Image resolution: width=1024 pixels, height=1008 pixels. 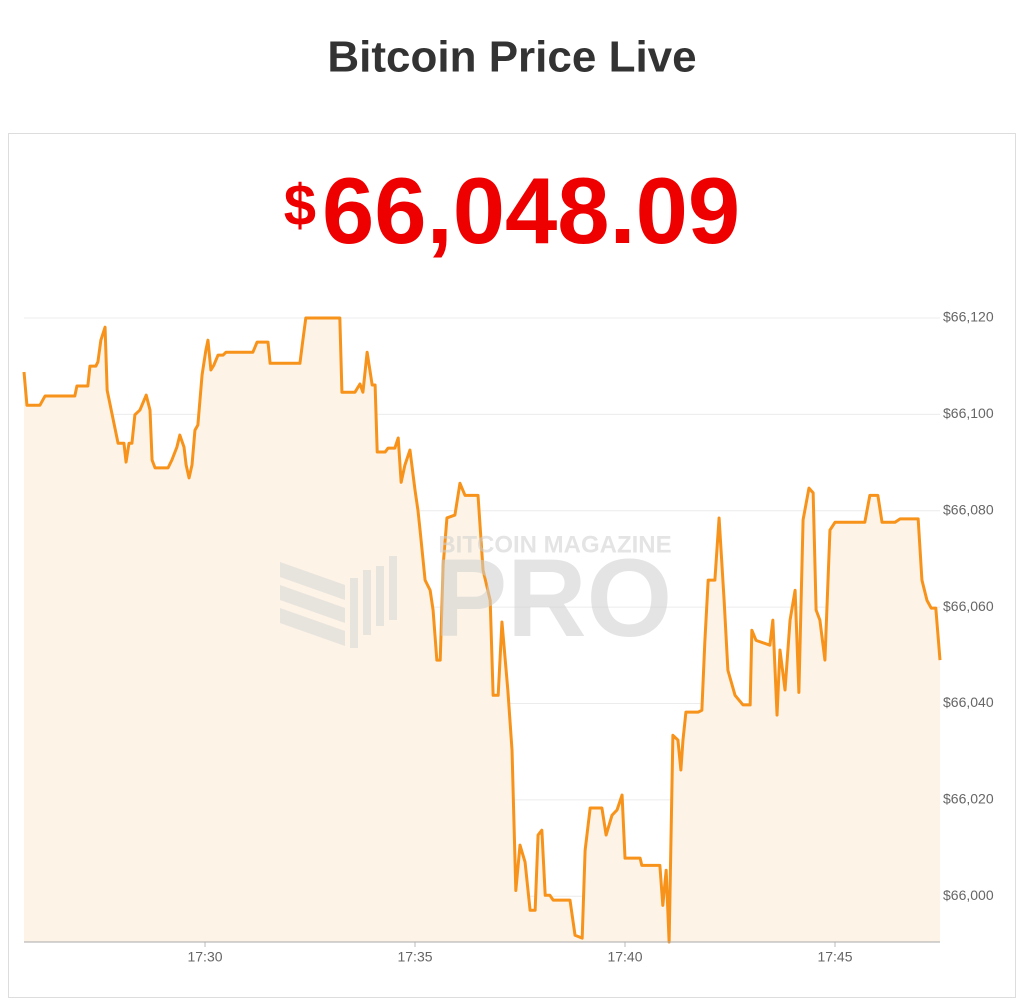 I want to click on watermark-main: PRO, so click(x=553, y=598).